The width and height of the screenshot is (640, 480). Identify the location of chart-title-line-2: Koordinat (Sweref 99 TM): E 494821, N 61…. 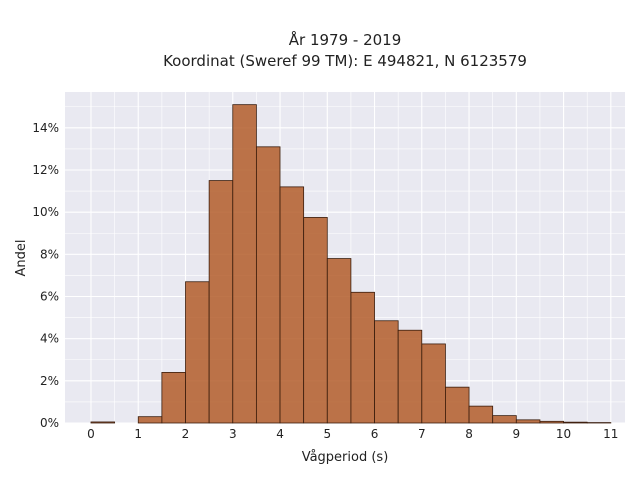
(345, 61).